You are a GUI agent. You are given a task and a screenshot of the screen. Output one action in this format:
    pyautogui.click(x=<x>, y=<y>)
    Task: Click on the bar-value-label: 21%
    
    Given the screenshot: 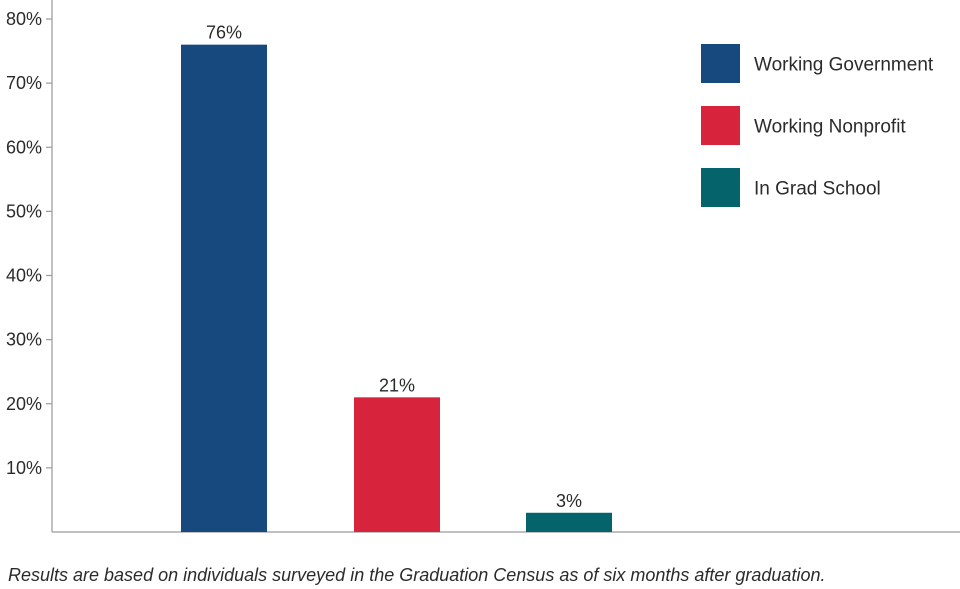 What is the action you would take?
    pyautogui.click(x=397, y=385)
    